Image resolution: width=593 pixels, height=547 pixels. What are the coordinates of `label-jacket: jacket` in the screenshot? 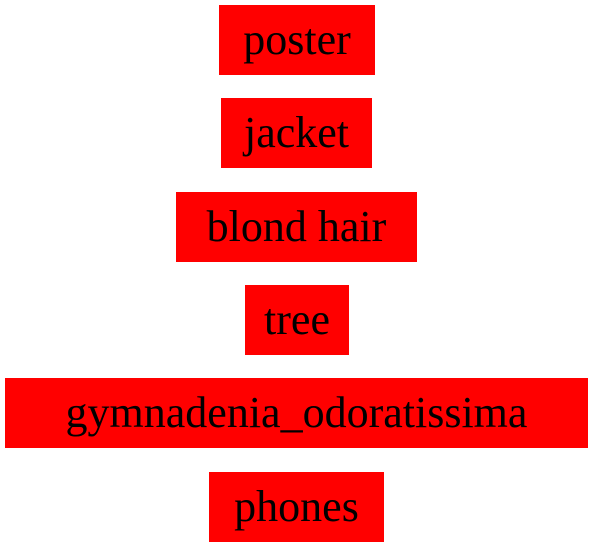 It's located at (296, 133).